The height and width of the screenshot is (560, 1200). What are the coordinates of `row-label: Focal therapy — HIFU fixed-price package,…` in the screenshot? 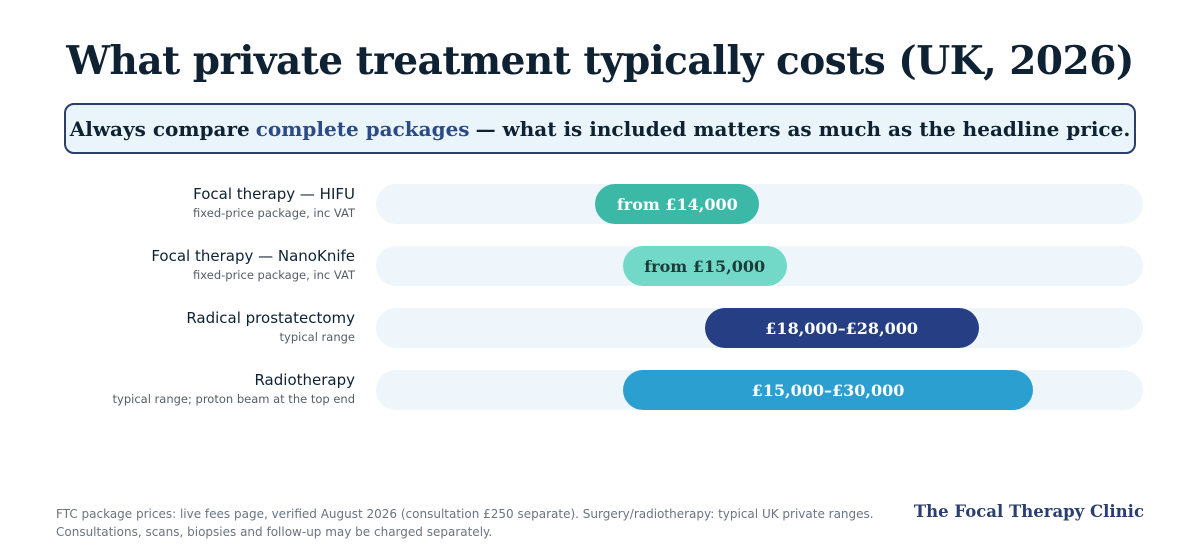 It's located at (195, 203).